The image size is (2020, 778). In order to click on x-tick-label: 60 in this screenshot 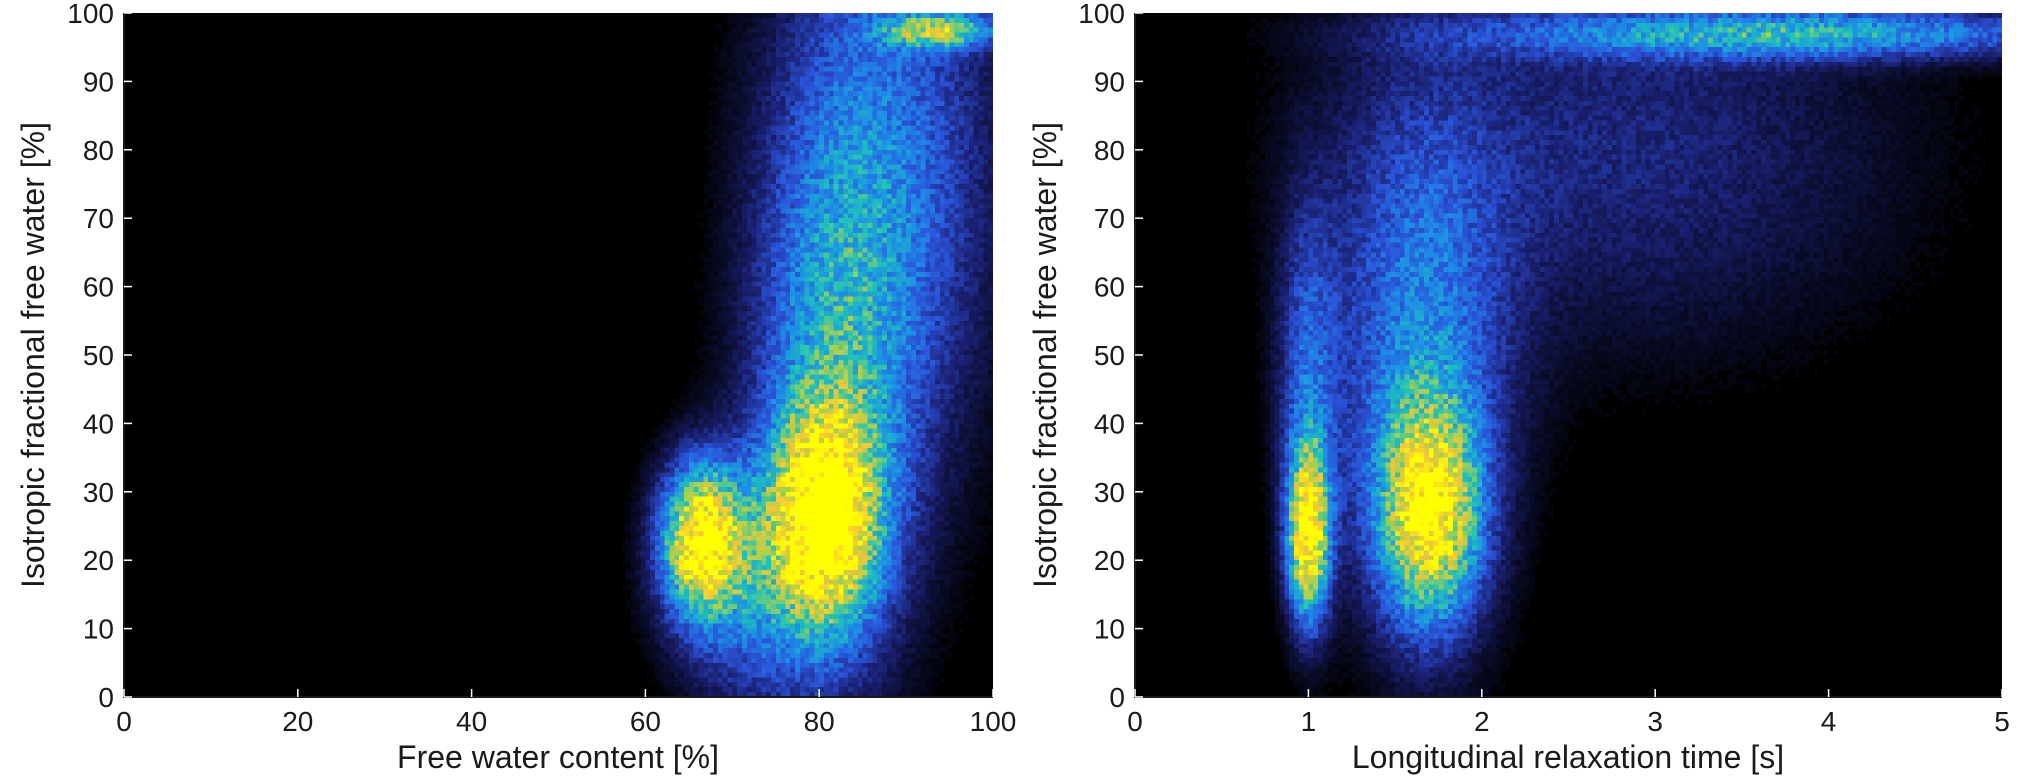, I will do `click(645, 721)`.